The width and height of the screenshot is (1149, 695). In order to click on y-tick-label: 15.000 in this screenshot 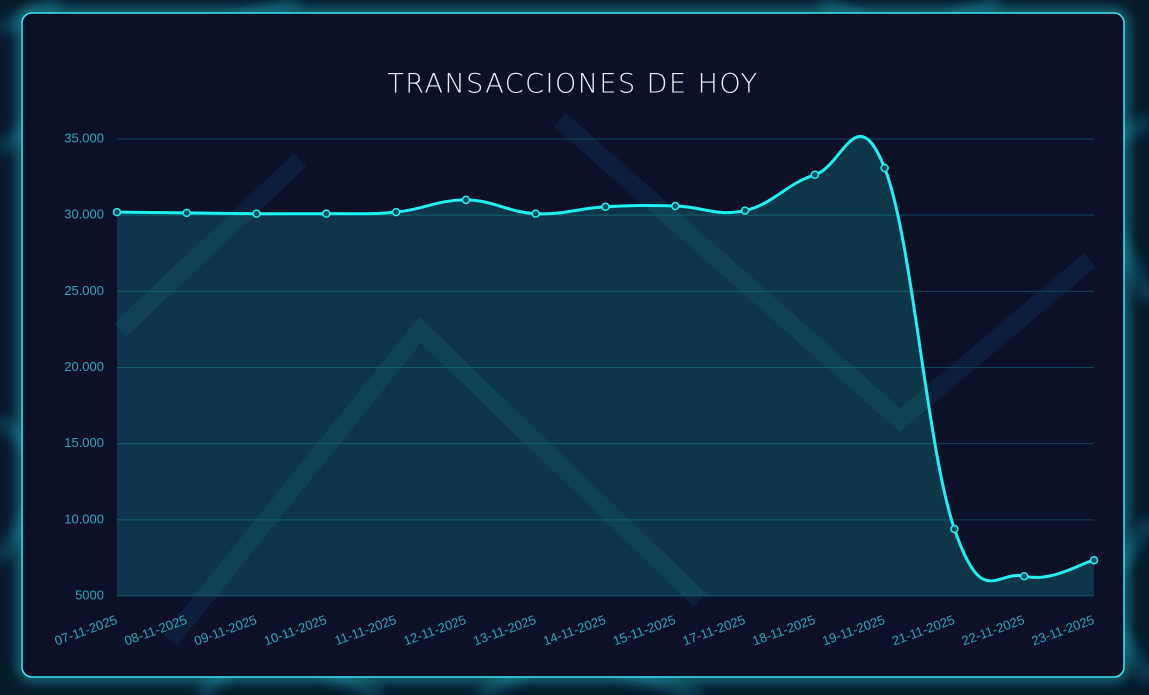, I will do `click(84, 442)`.